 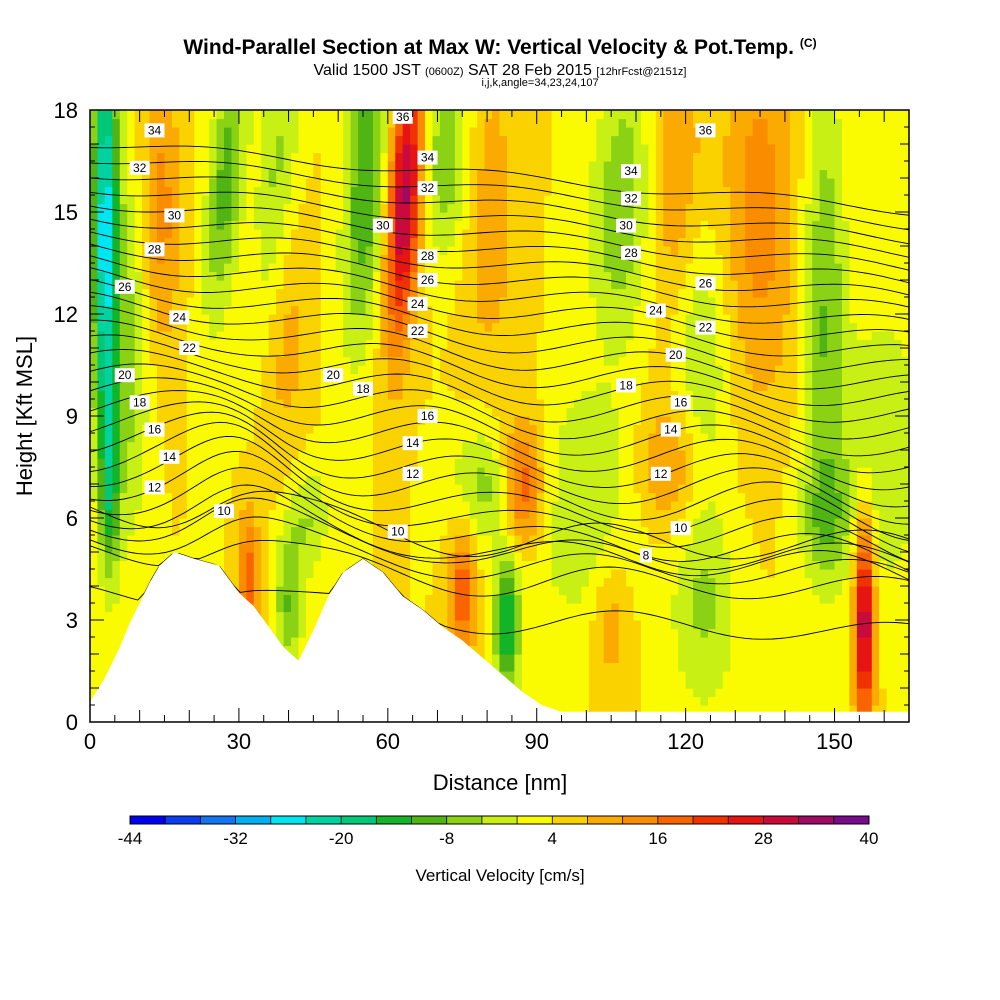 What do you see at coordinates (808, 43) in the screenshot?
I see `chart-title-tag: (C)` at bounding box center [808, 43].